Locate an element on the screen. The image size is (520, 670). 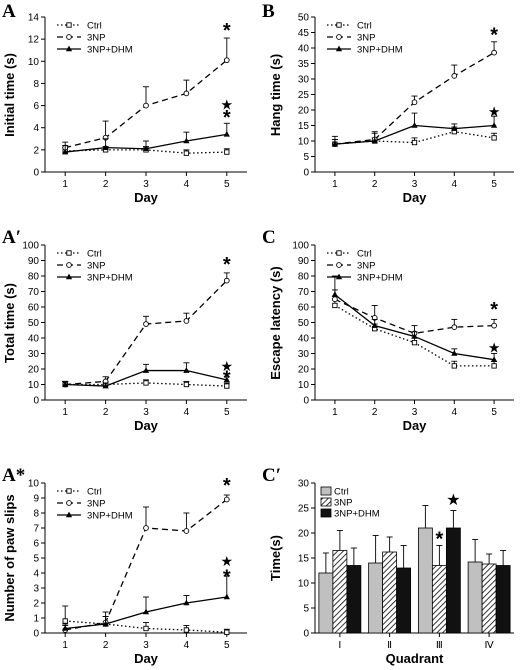
x-tick-label: 4 is located at coordinates (187, 184).